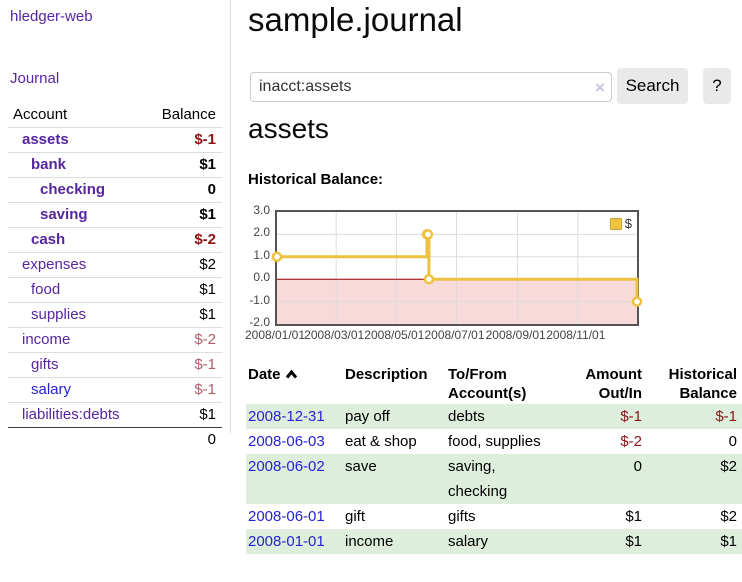  Describe the element at coordinates (51, 16) in the screenshot. I see `app-title-link: hledger-web` at that location.